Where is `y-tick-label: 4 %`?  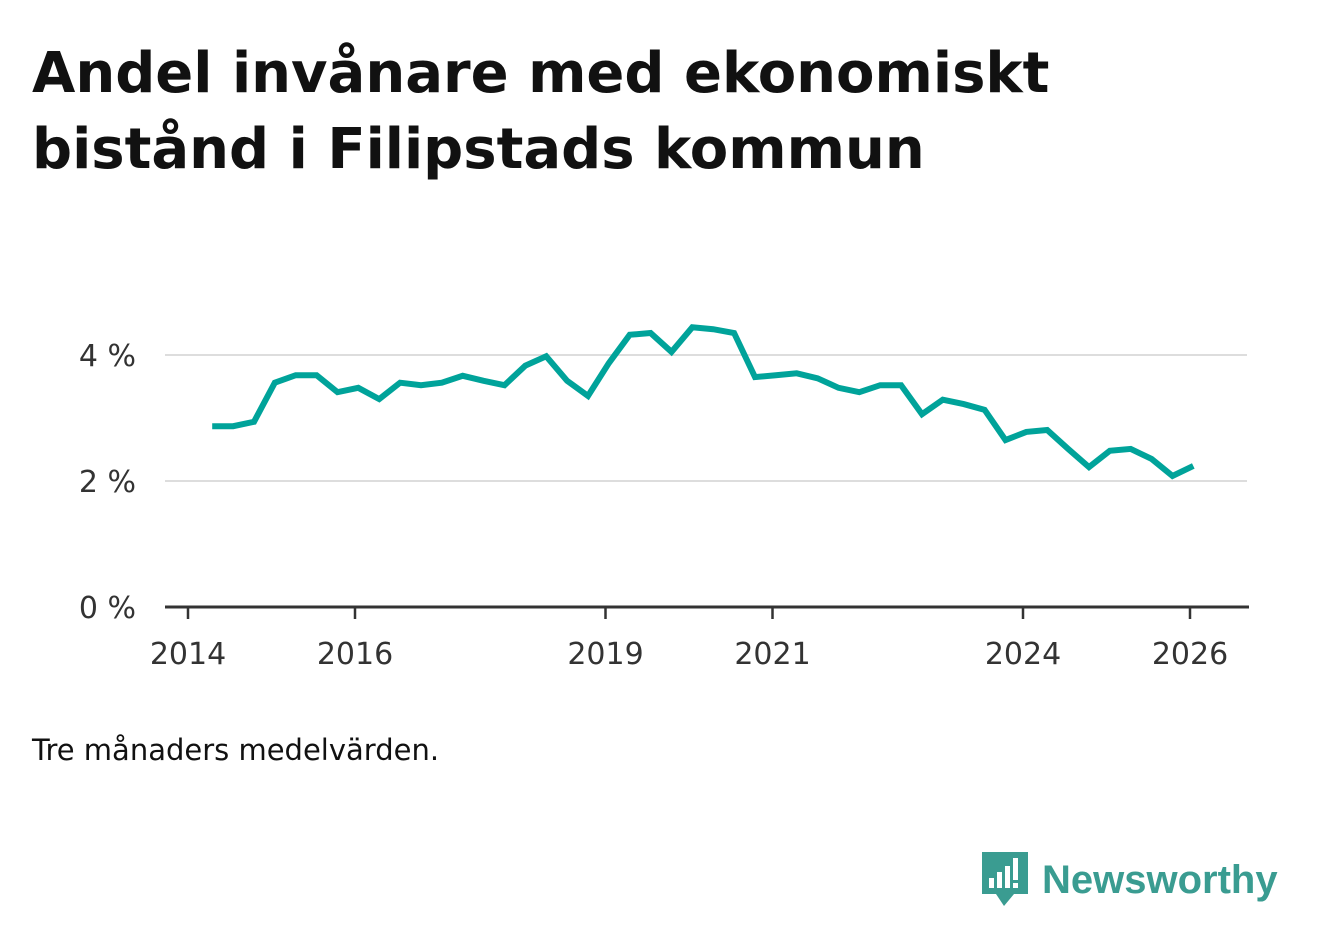
y-tick-label: 4 % is located at coordinates (107, 356).